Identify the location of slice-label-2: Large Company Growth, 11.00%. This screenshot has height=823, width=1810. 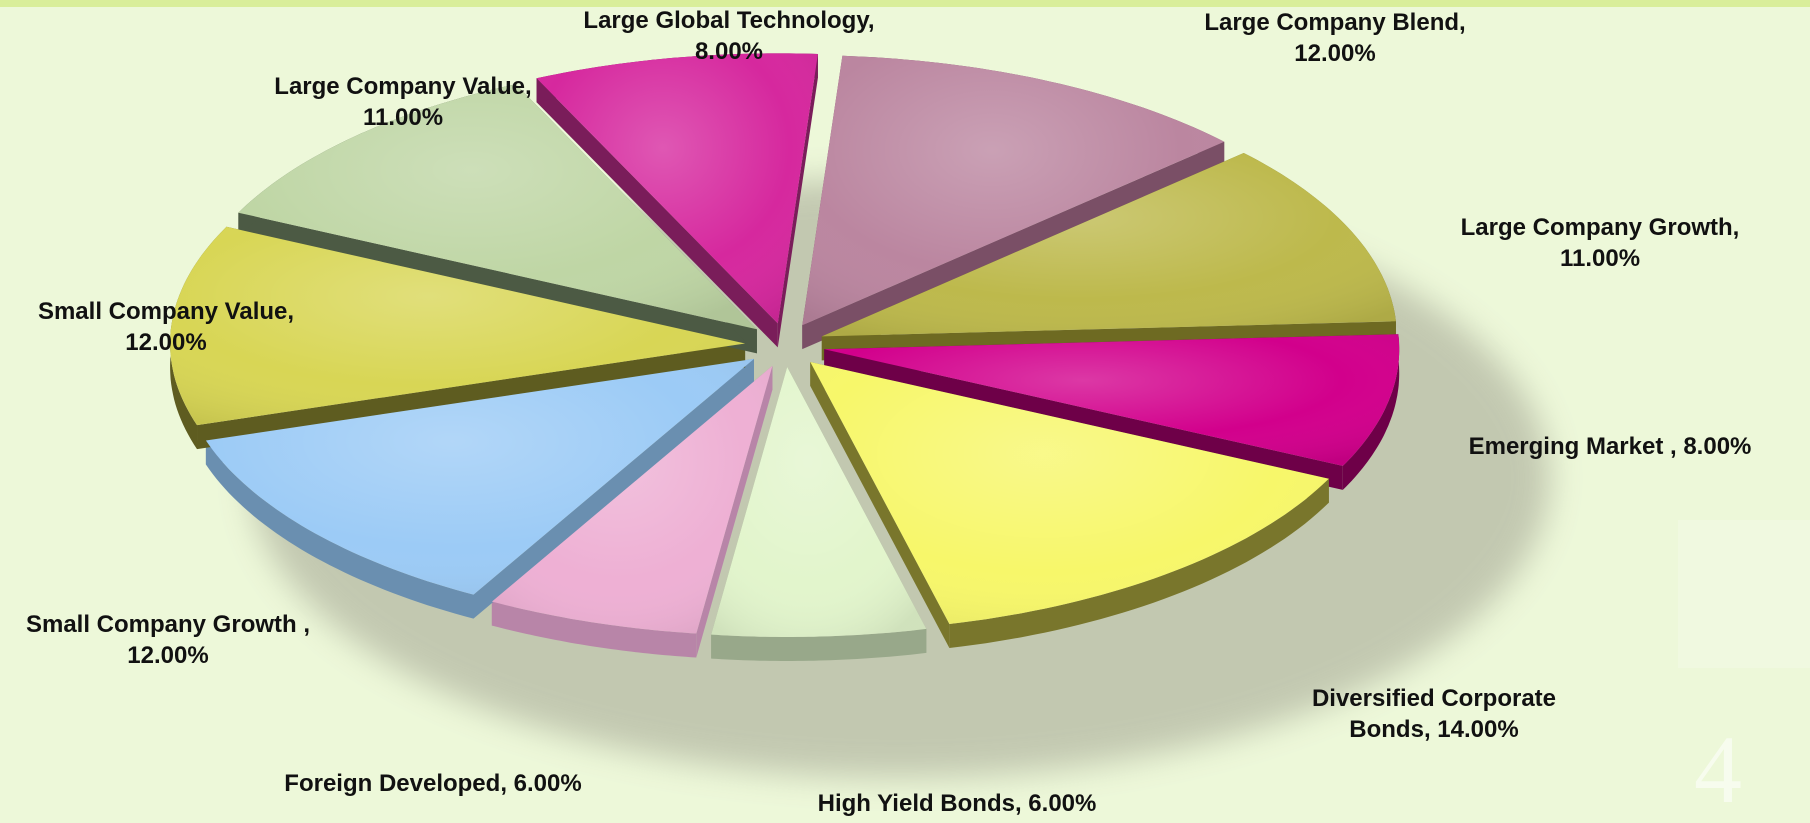
(1600, 243).